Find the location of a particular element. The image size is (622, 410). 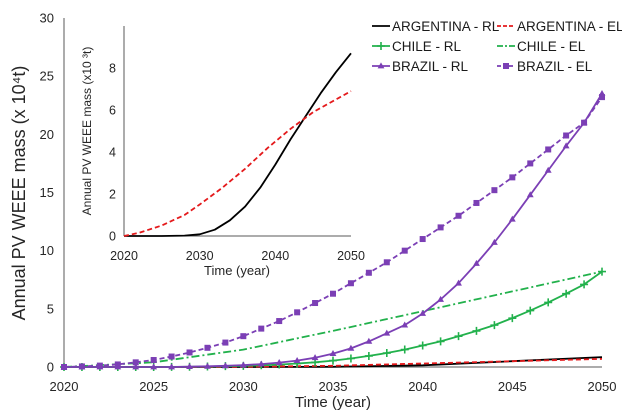

main-y-tick-label: 20 is located at coordinates (47, 134).